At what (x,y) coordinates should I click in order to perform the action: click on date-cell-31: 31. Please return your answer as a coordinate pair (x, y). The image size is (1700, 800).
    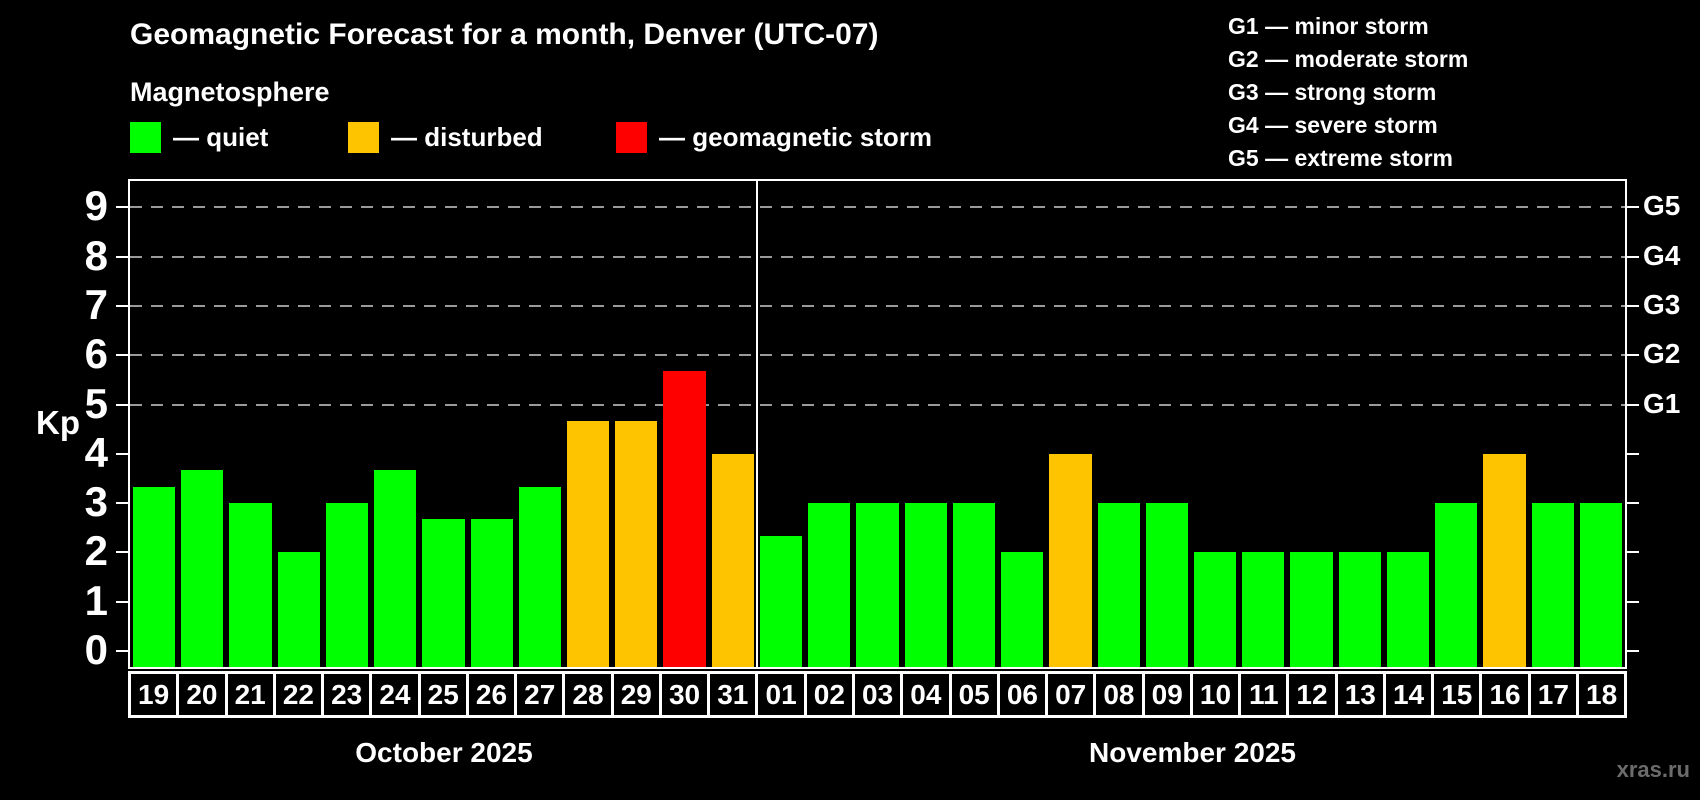
    Looking at the image, I should click on (734, 694).